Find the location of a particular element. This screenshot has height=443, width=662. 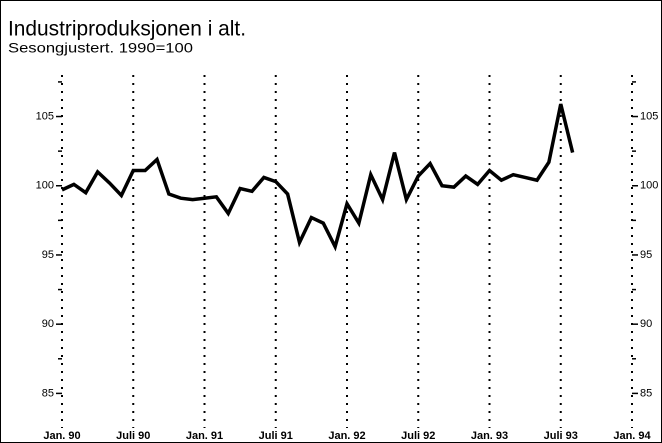

y-tick-label: 85 is located at coordinates (48, 393).